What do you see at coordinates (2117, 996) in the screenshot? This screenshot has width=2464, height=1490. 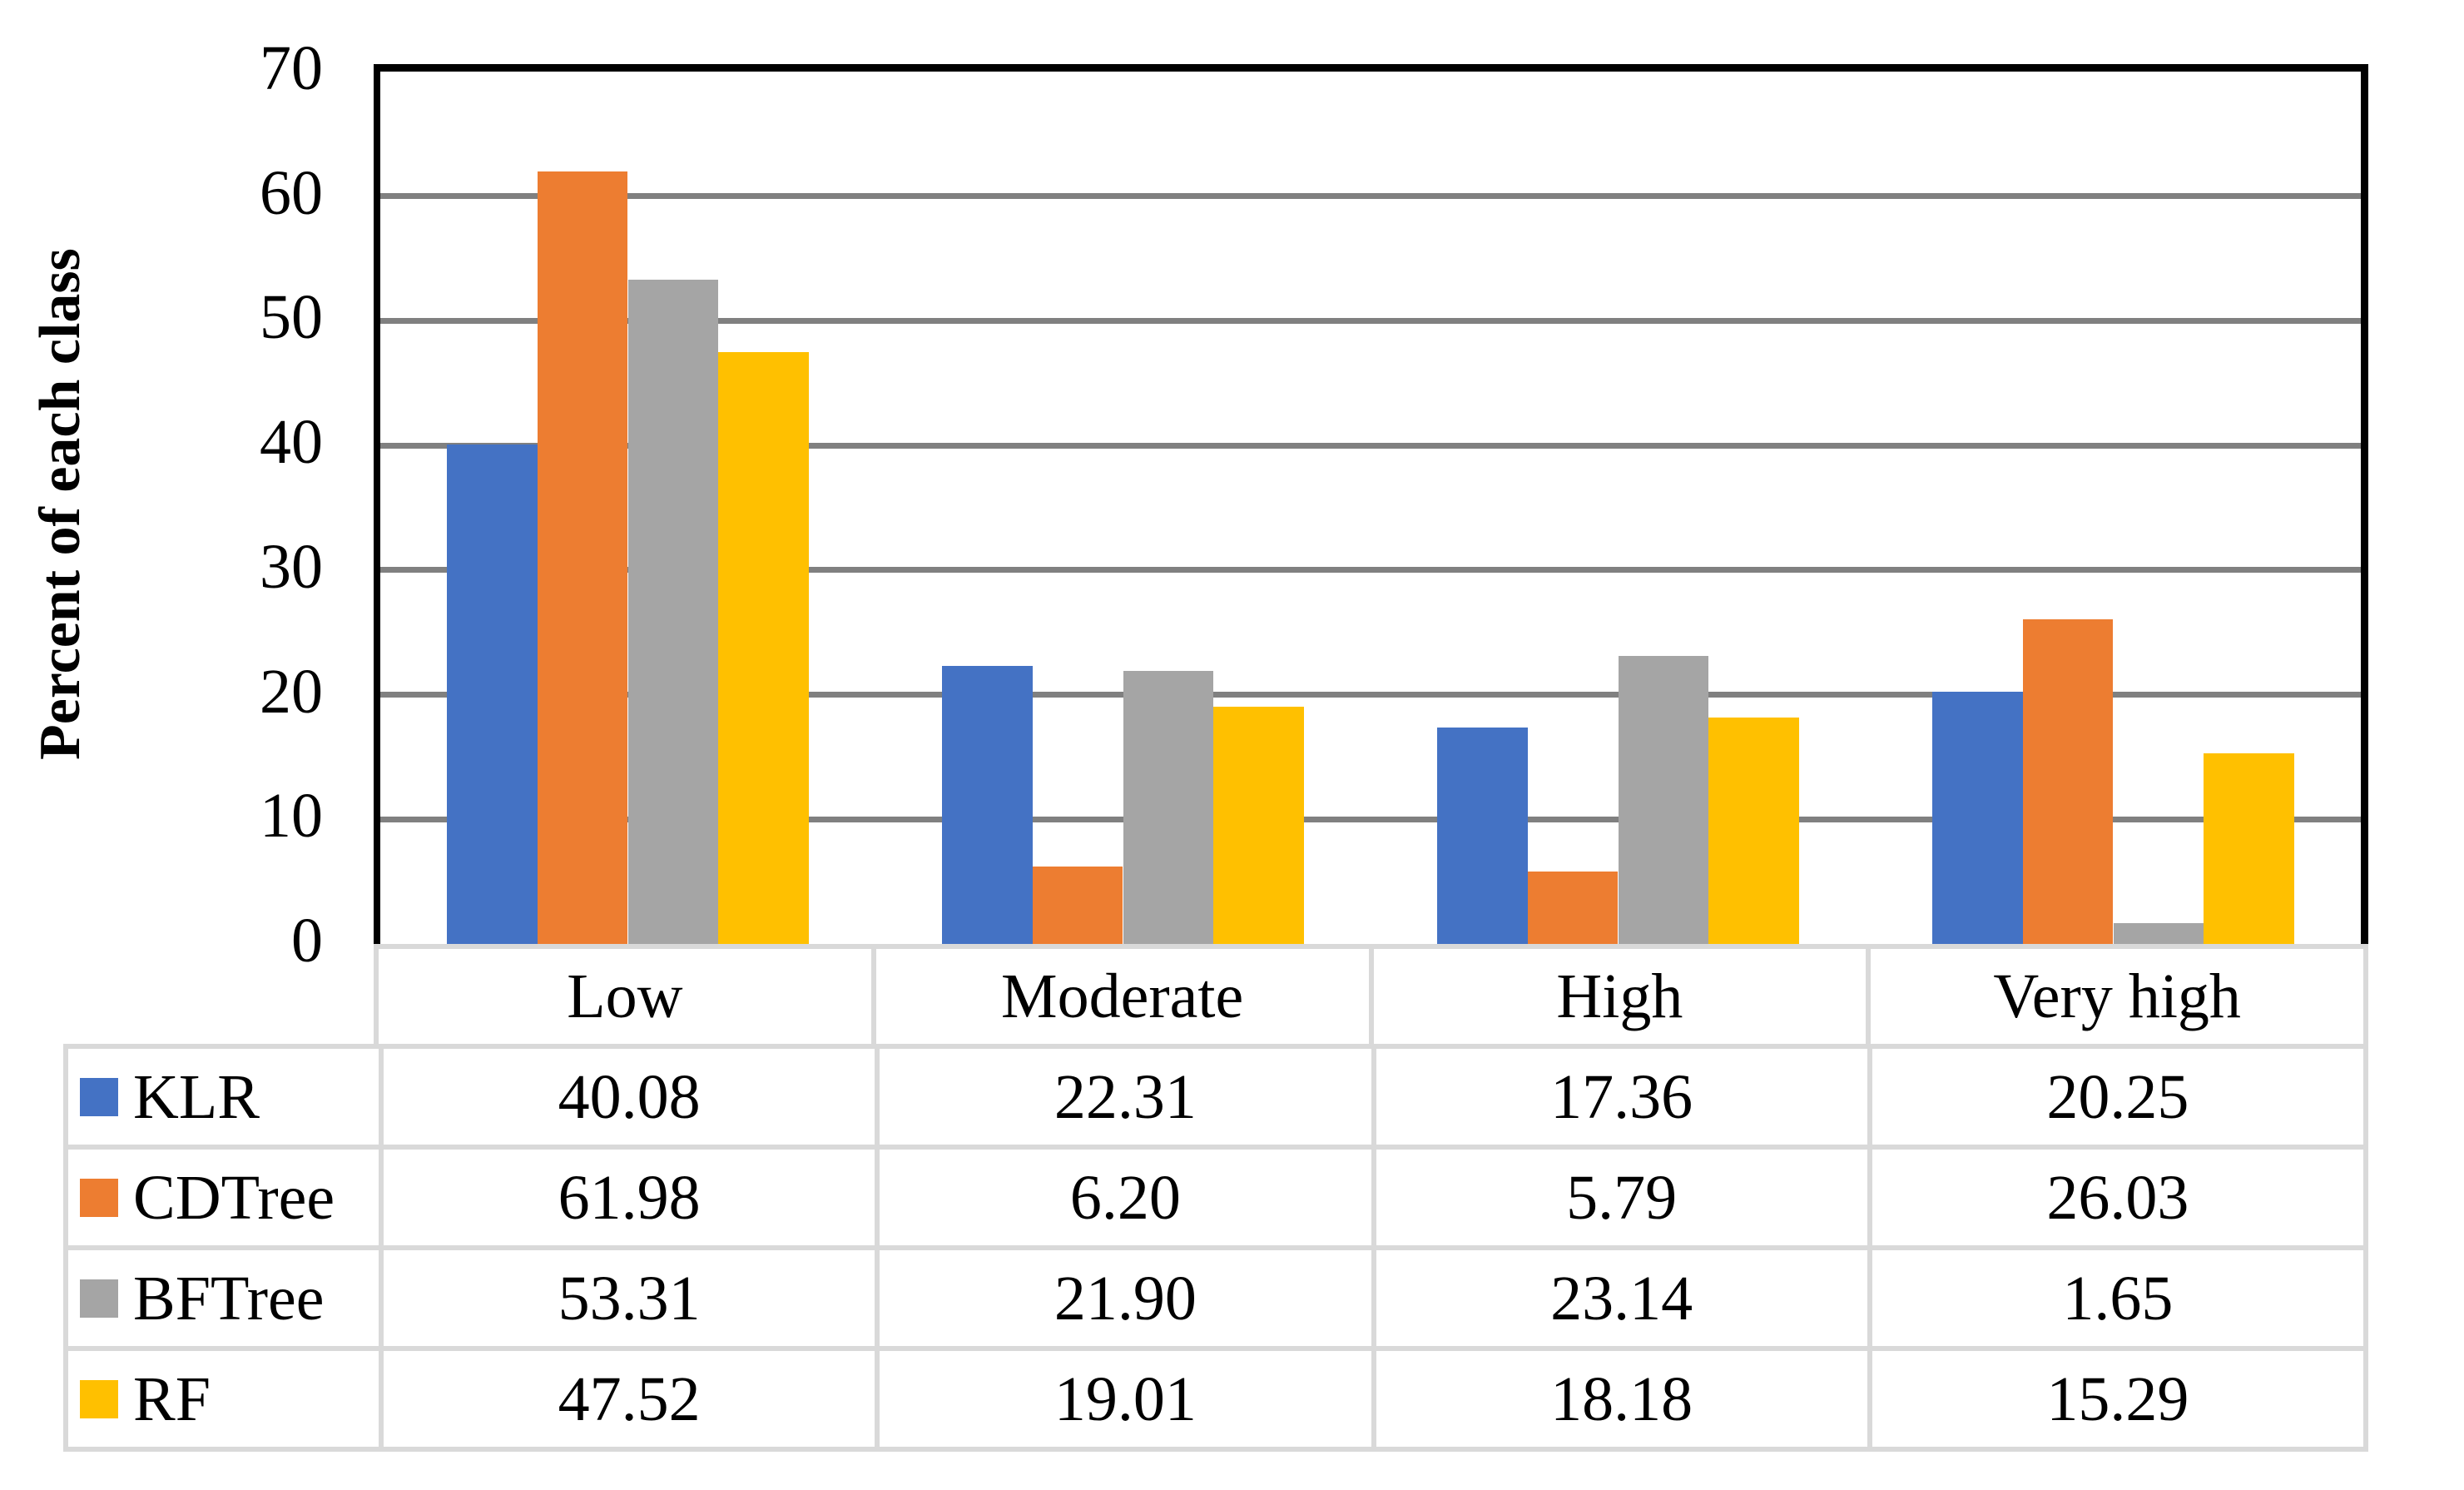 I see `category-header-cell-very-high: Very high` at bounding box center [2117, 996].